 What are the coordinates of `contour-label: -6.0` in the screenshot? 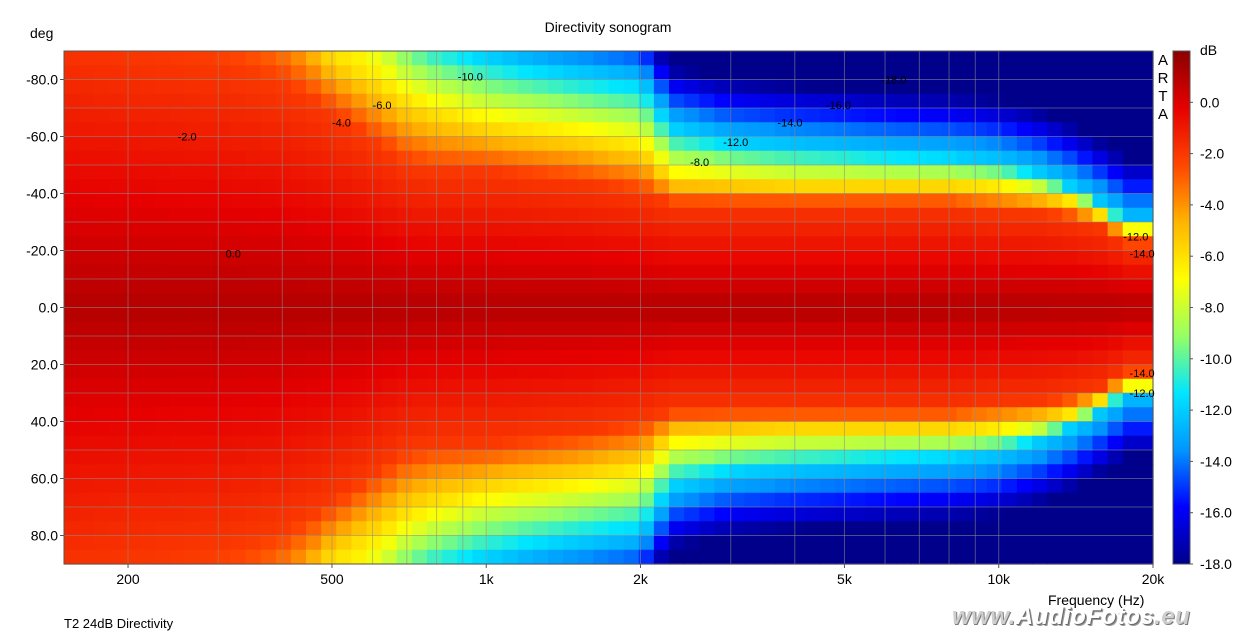 It's located at (382, 106).